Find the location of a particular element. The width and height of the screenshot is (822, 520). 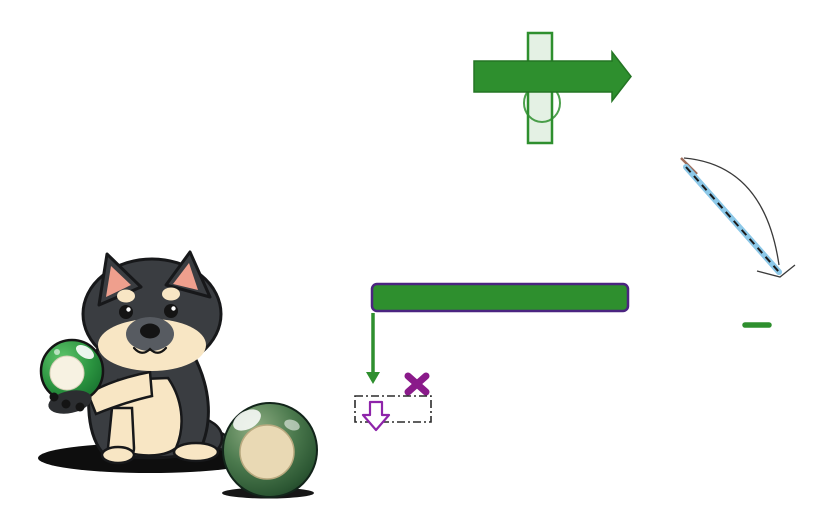

bottom-chart-annotations is located at coordinates (492, 357).